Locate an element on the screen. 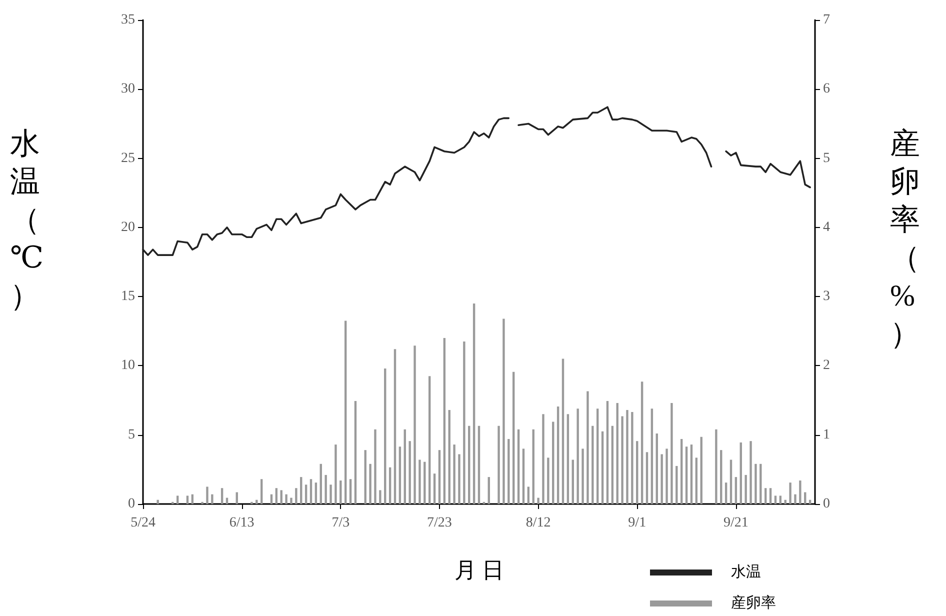  x-tick-label: 5/24 is located at coordinates (143, 523).